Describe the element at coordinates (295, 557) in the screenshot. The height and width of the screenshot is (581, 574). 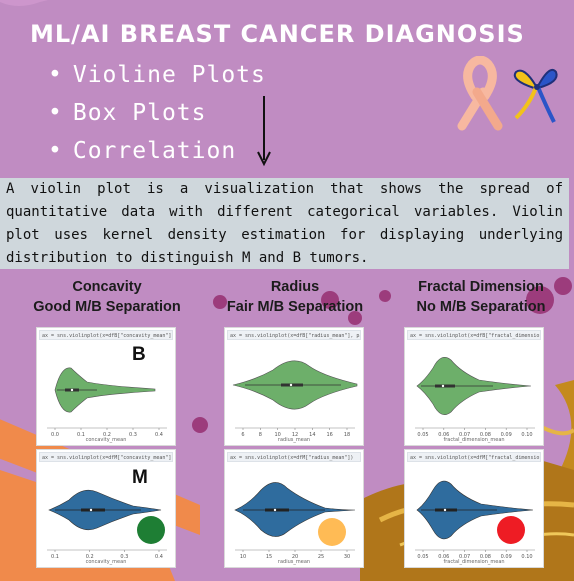
I see `tick-label: 20` at that location.